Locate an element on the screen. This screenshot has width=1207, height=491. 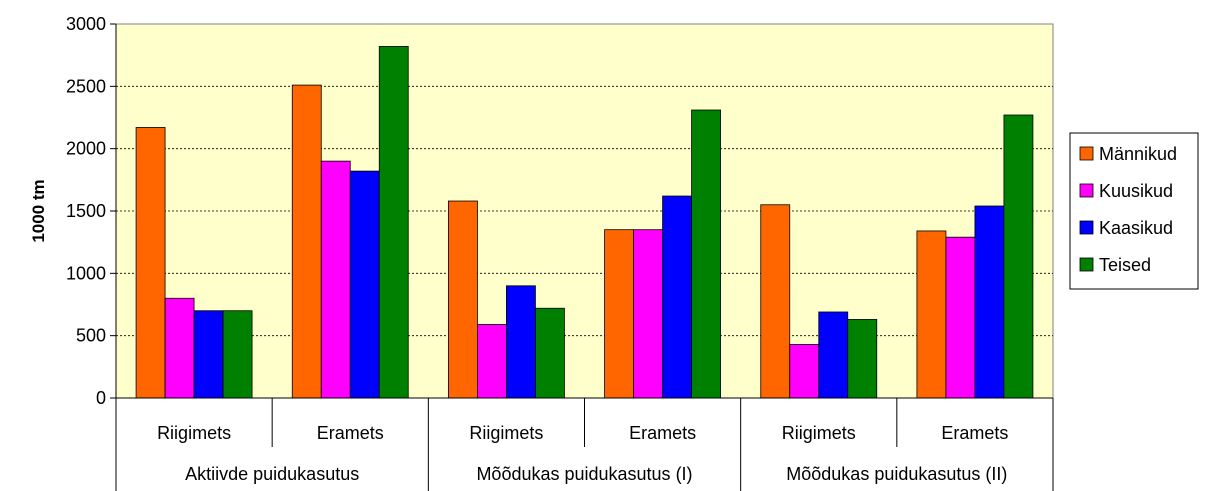
bar-männikud-3 is located at coordinates (619, 314).